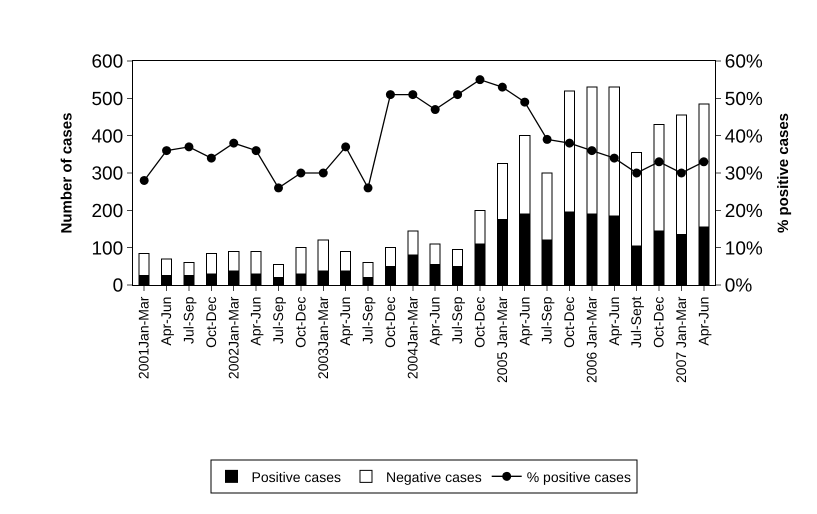 The width and height of the screenshot is (817, 514). I want to click on x-tick-label: 2006 Jan-Mar, so click(591, 339).